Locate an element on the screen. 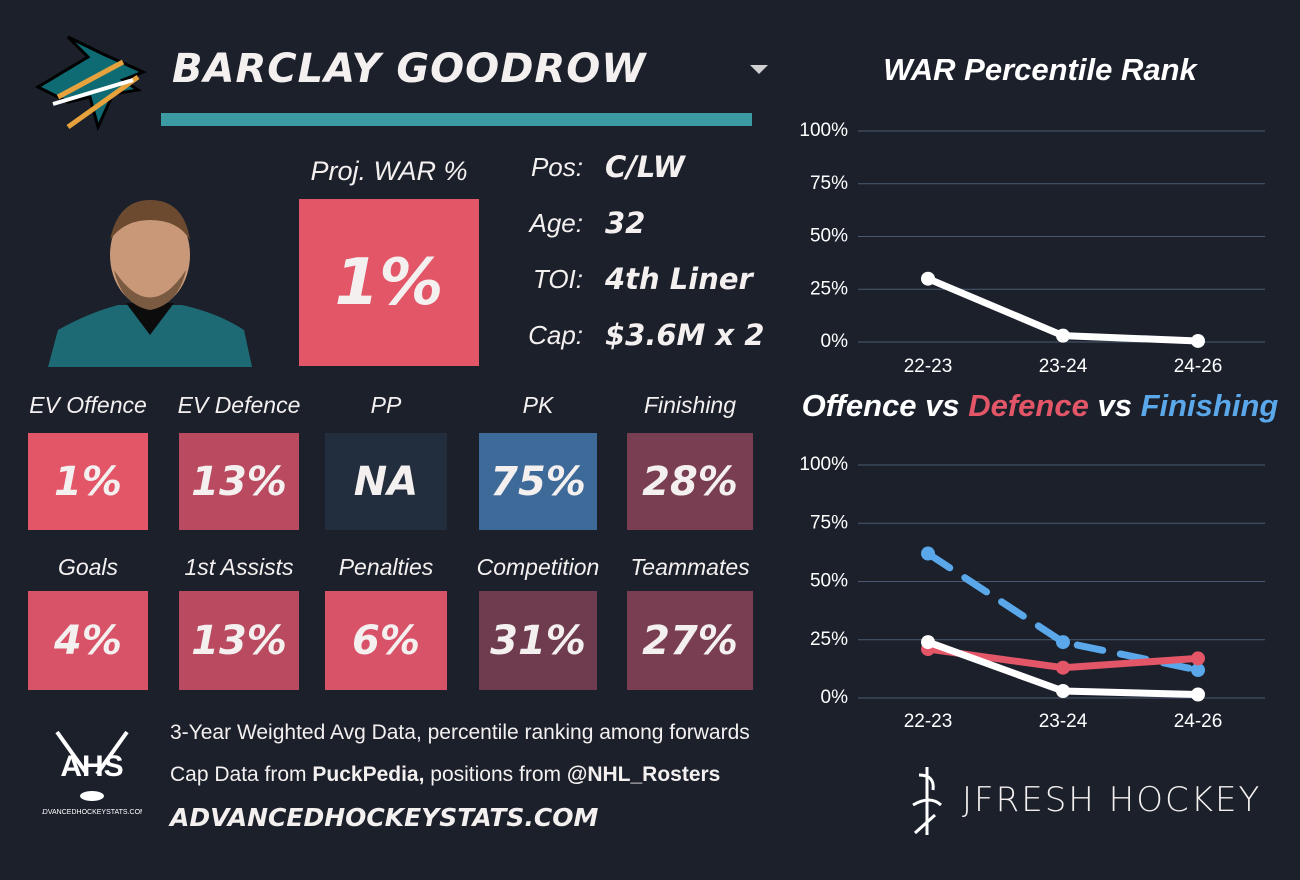 The width and height of the screenshot is (1300, 880). footer-text: Cap Data from is located at coordinates (241, 774).